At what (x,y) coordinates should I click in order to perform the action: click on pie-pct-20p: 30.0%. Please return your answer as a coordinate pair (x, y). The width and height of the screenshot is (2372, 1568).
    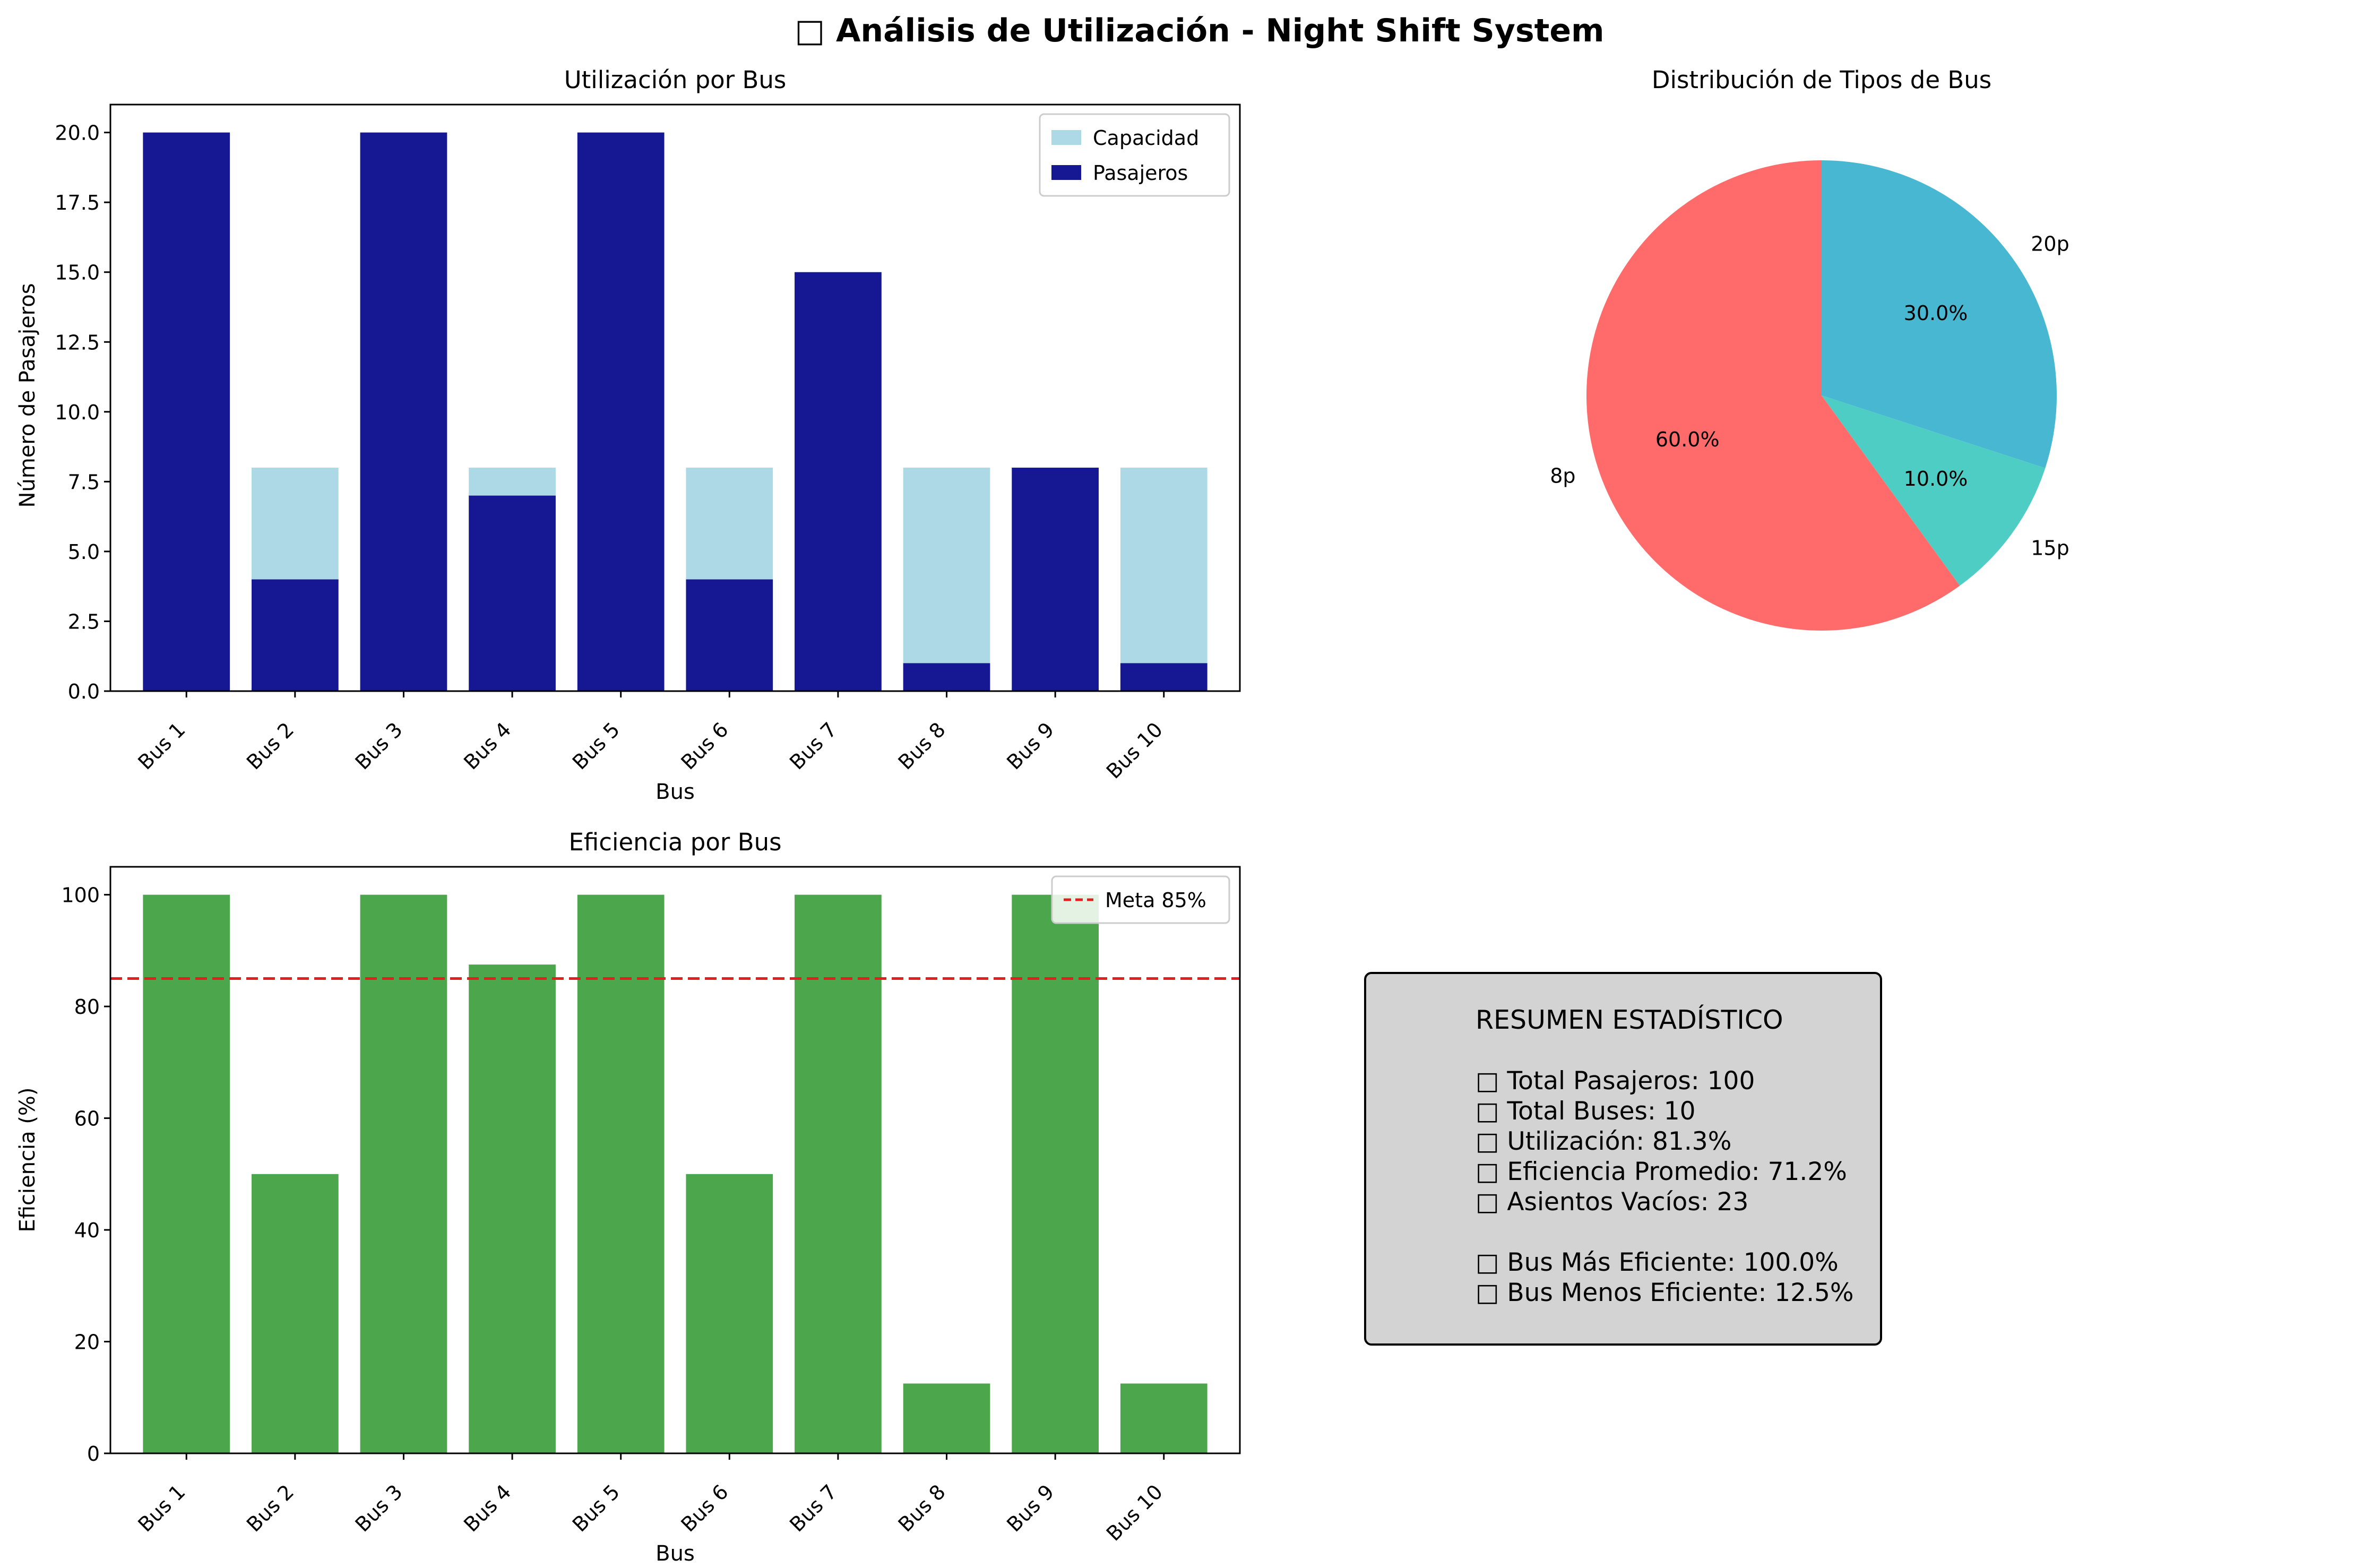
    Looking at the image, I should click on (1936, 313).